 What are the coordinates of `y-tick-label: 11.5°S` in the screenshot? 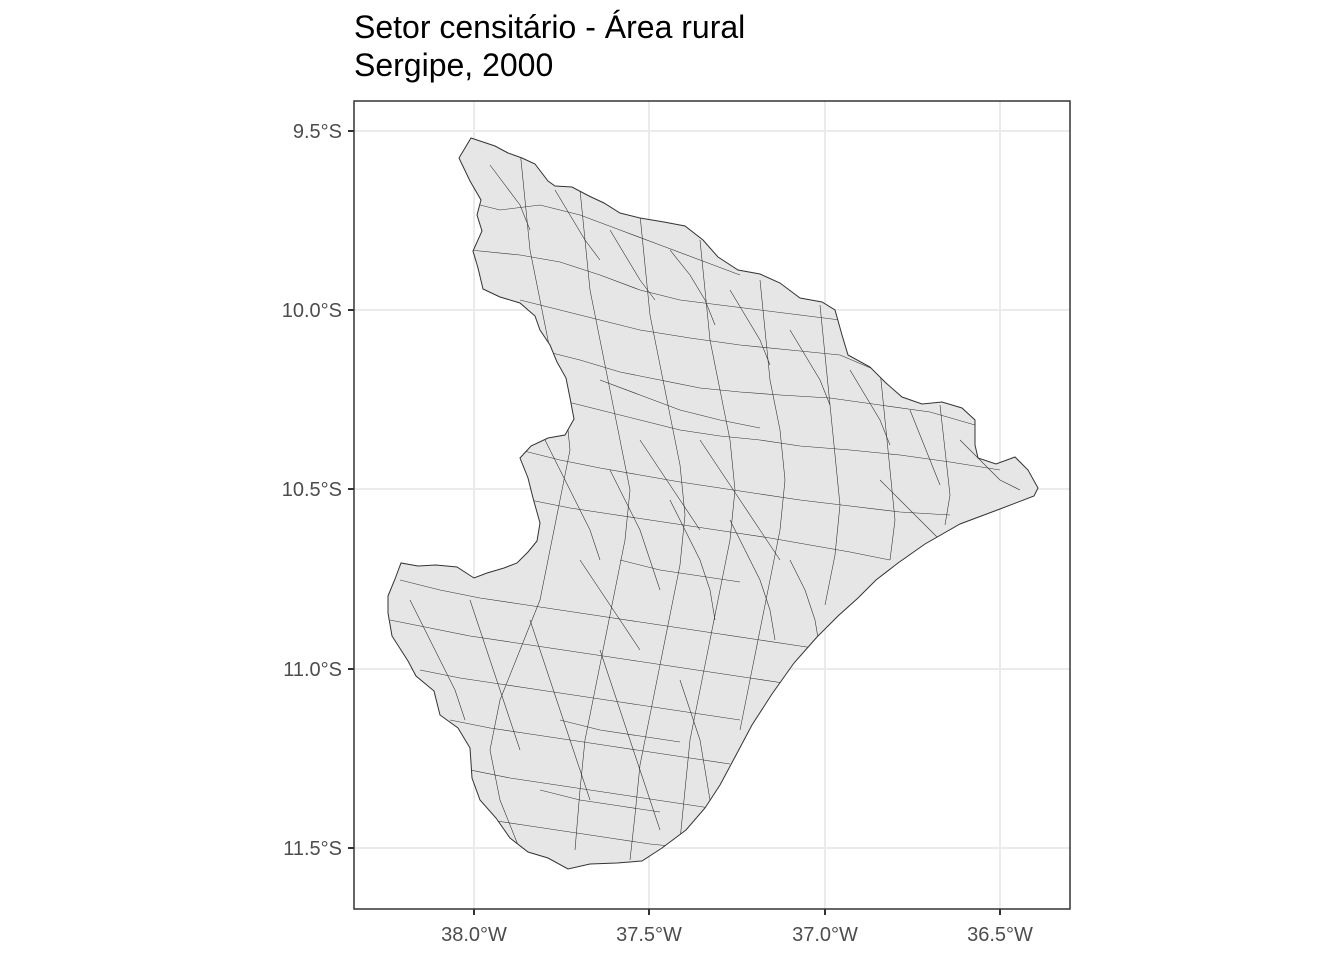 It's located at (312, 849).